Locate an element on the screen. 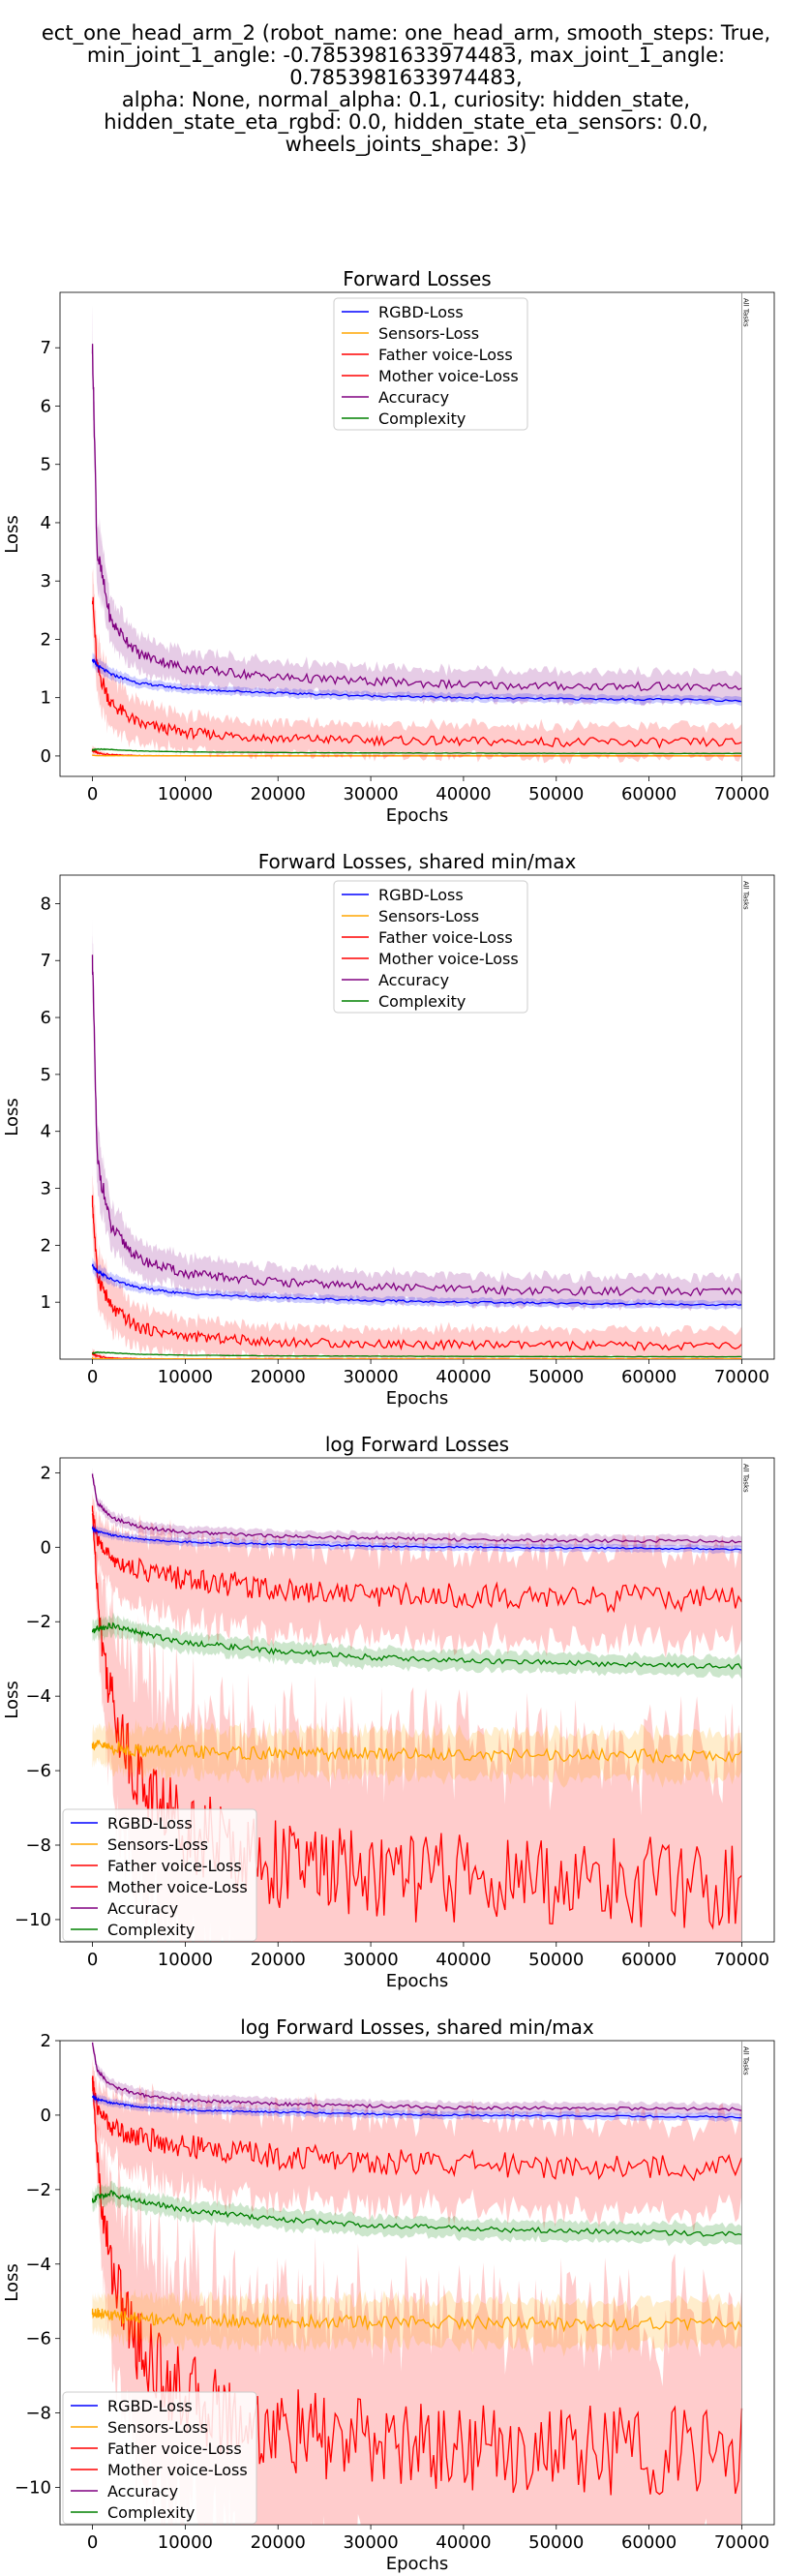  series-band-accuracy is located at coordinates (417, 505).